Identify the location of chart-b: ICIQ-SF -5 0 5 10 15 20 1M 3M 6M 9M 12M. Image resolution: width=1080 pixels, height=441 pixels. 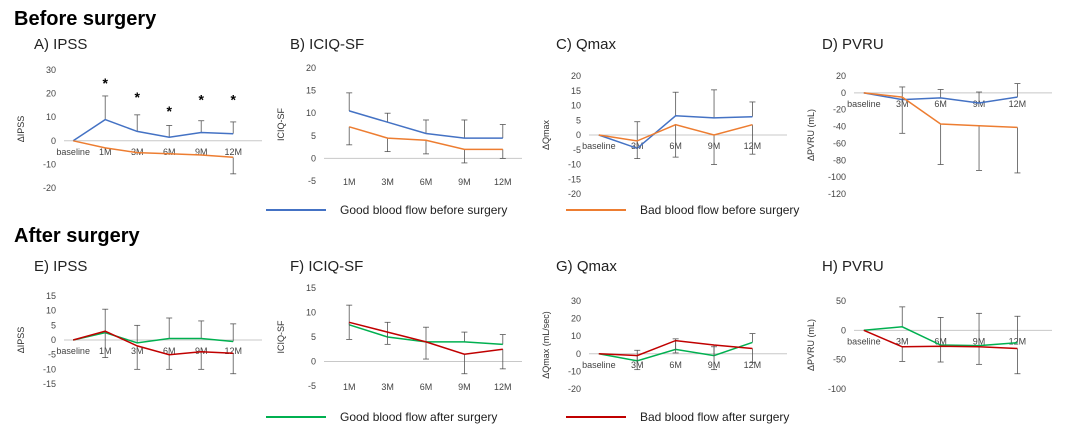
(399, 125).